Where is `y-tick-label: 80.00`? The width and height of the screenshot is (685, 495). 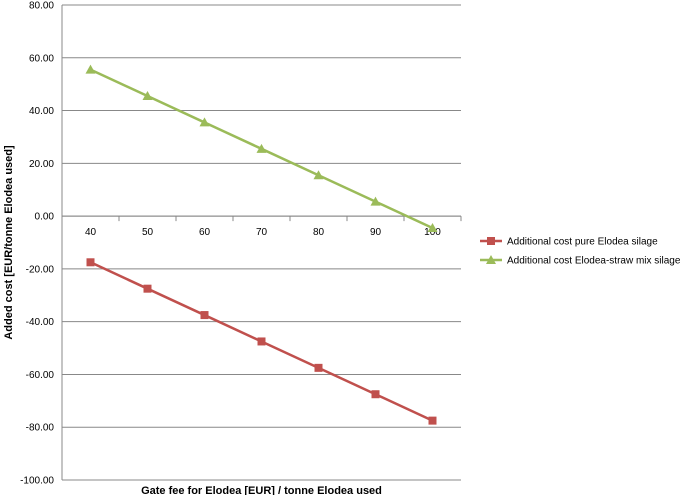
y-tick-label: 80.00 is located at coordinates (41, 6).